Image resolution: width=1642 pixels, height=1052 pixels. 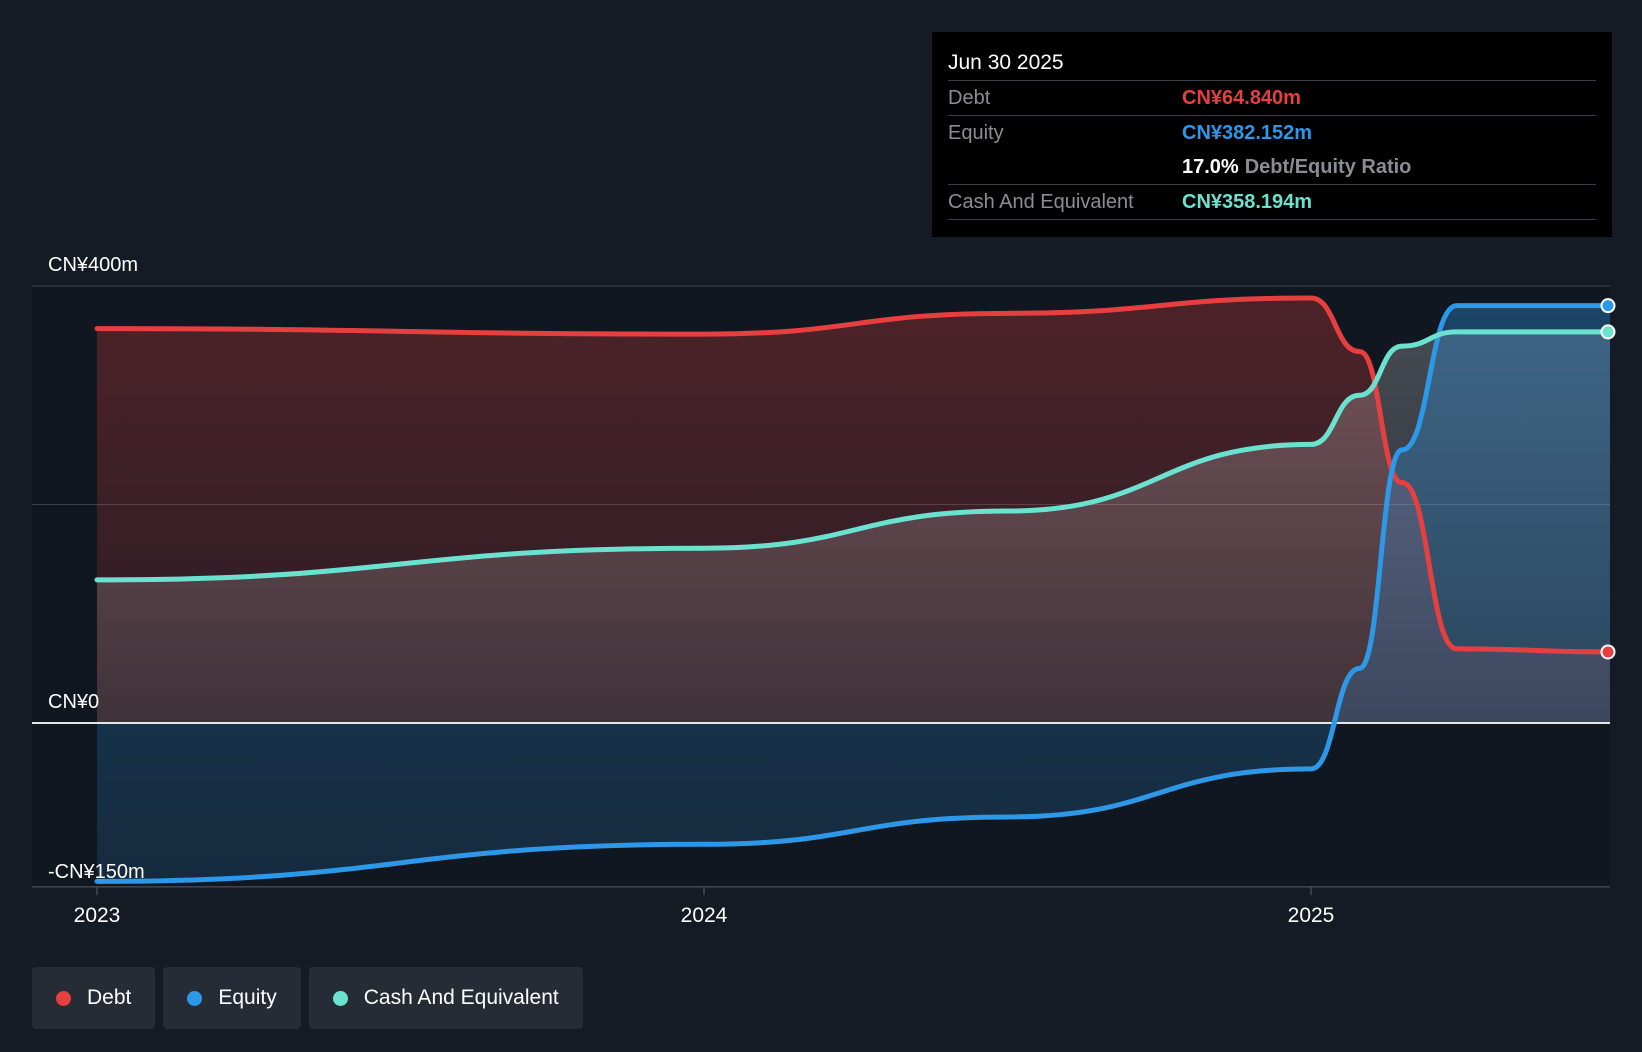 I want to click on chart-legend: Debt Equity Cash And Equivalent, so click(x=307, y=998).